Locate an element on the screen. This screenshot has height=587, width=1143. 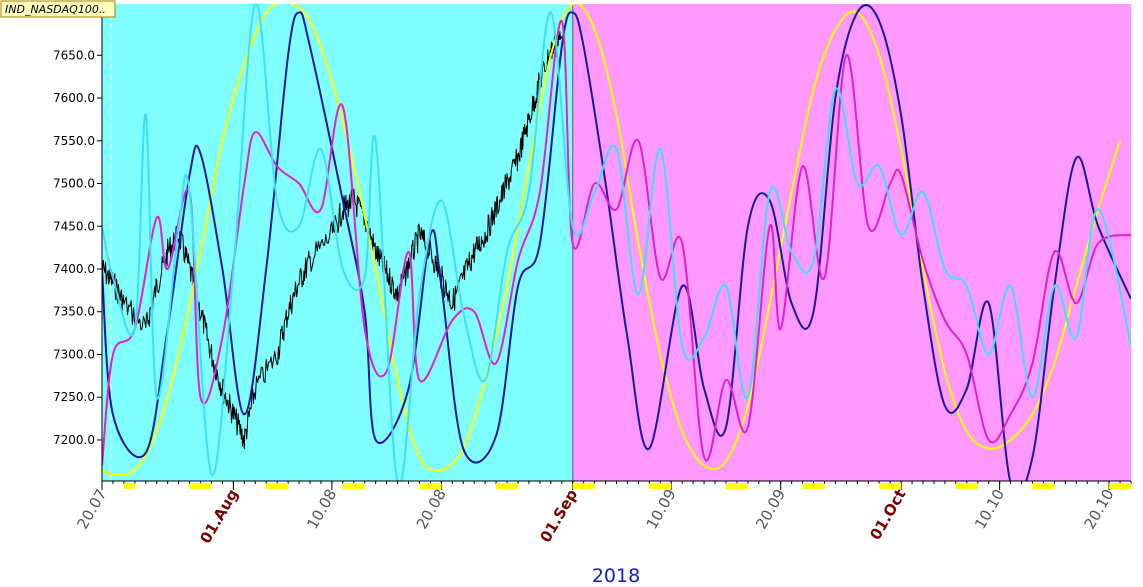
x-tick-label: 01.Aug is located at coordinates (218, 516).